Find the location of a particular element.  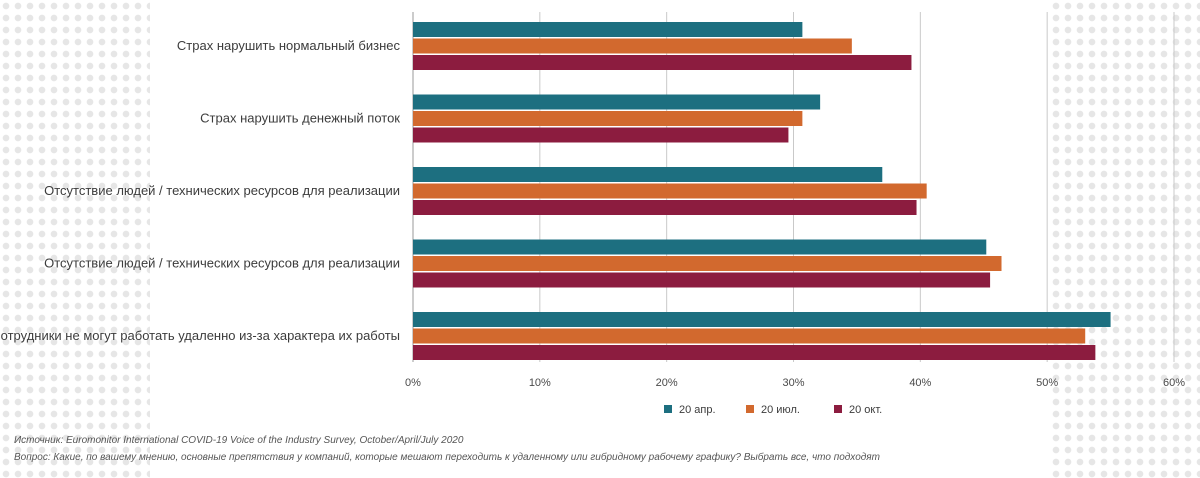

x-tick-label: 30% is located at coordinates (793, 383).